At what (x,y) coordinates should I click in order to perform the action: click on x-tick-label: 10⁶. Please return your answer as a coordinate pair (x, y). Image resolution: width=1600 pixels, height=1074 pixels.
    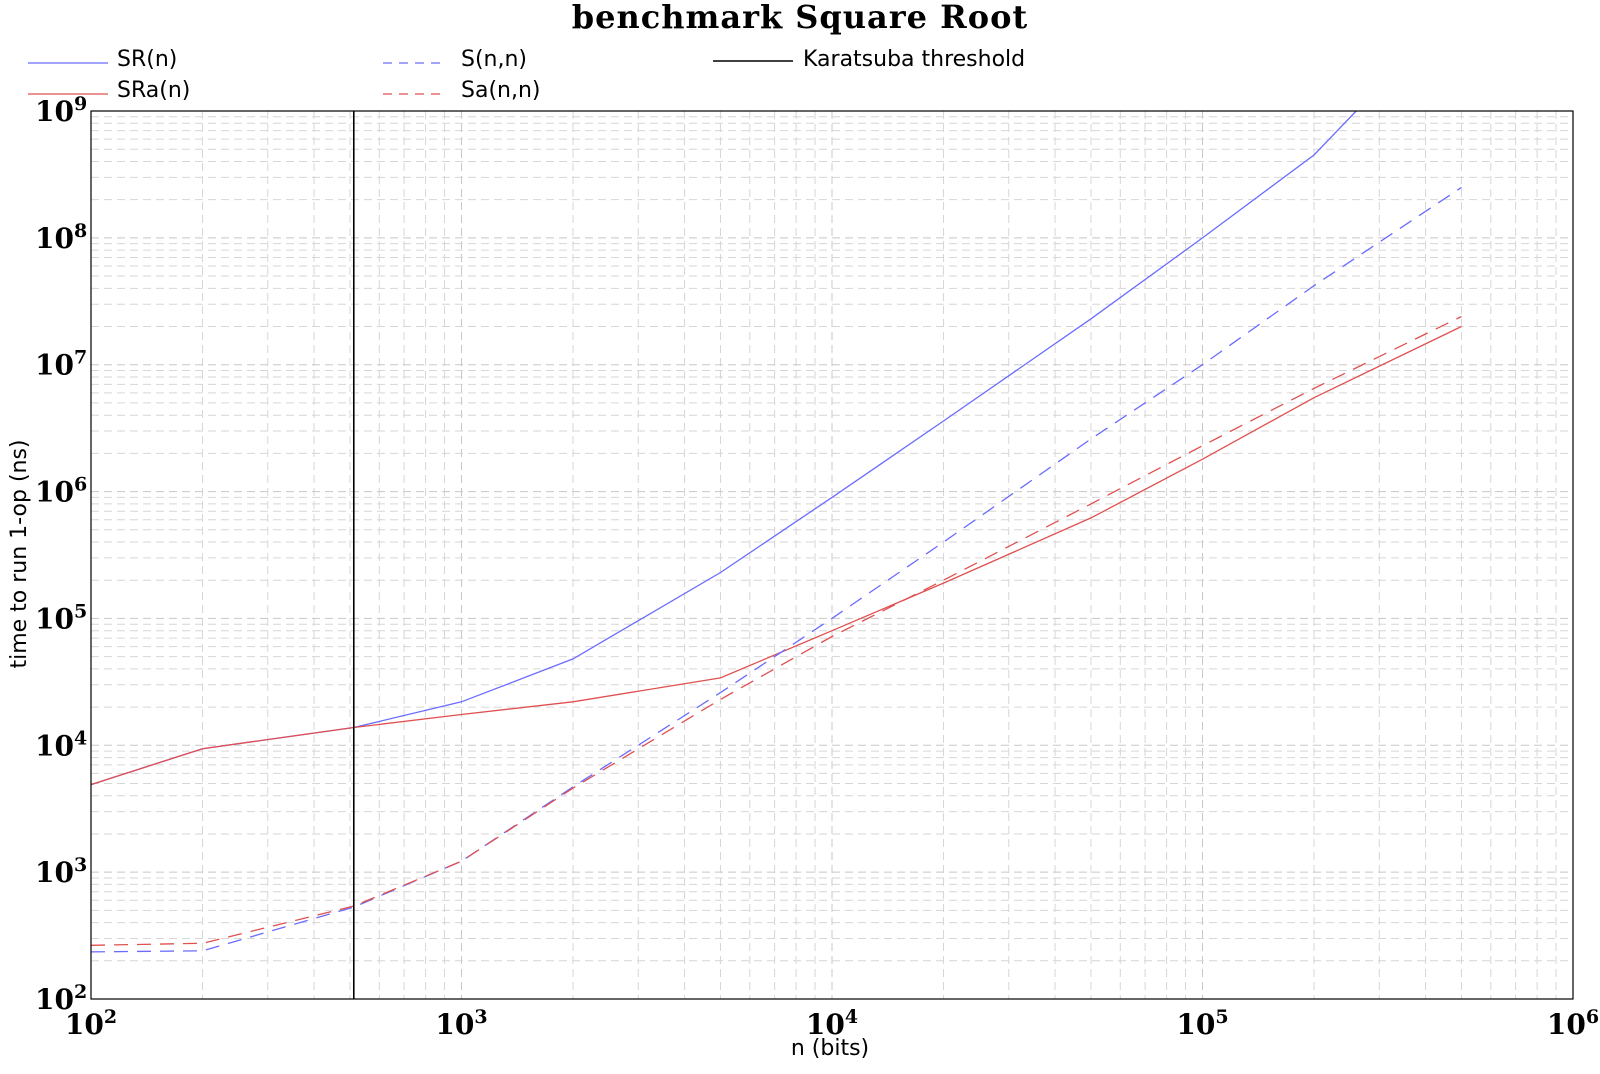
    Looking at the image, I should click on (1573, 1023).